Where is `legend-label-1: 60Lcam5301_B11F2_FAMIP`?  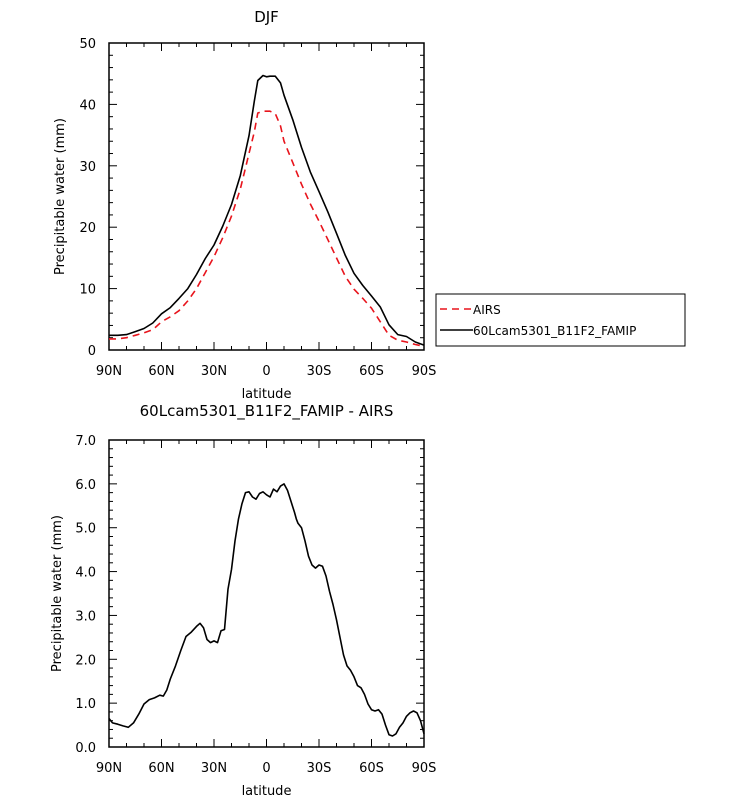
legend-label-1: 60Lcam5301_B11F2_FAMIP is located at coordinates (554, 331).